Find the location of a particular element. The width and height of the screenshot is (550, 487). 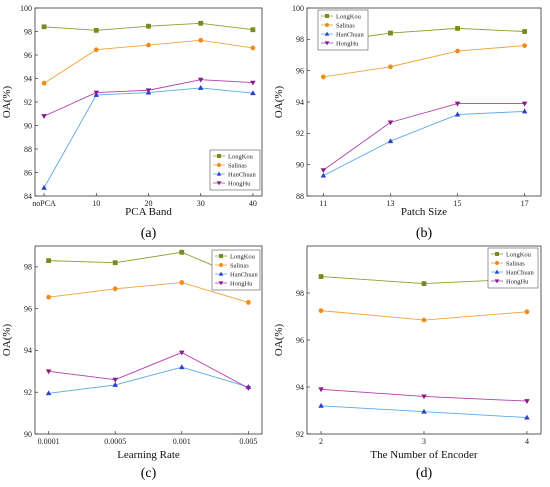

x-tick-label: 40 is located at coordinates (253, 203).